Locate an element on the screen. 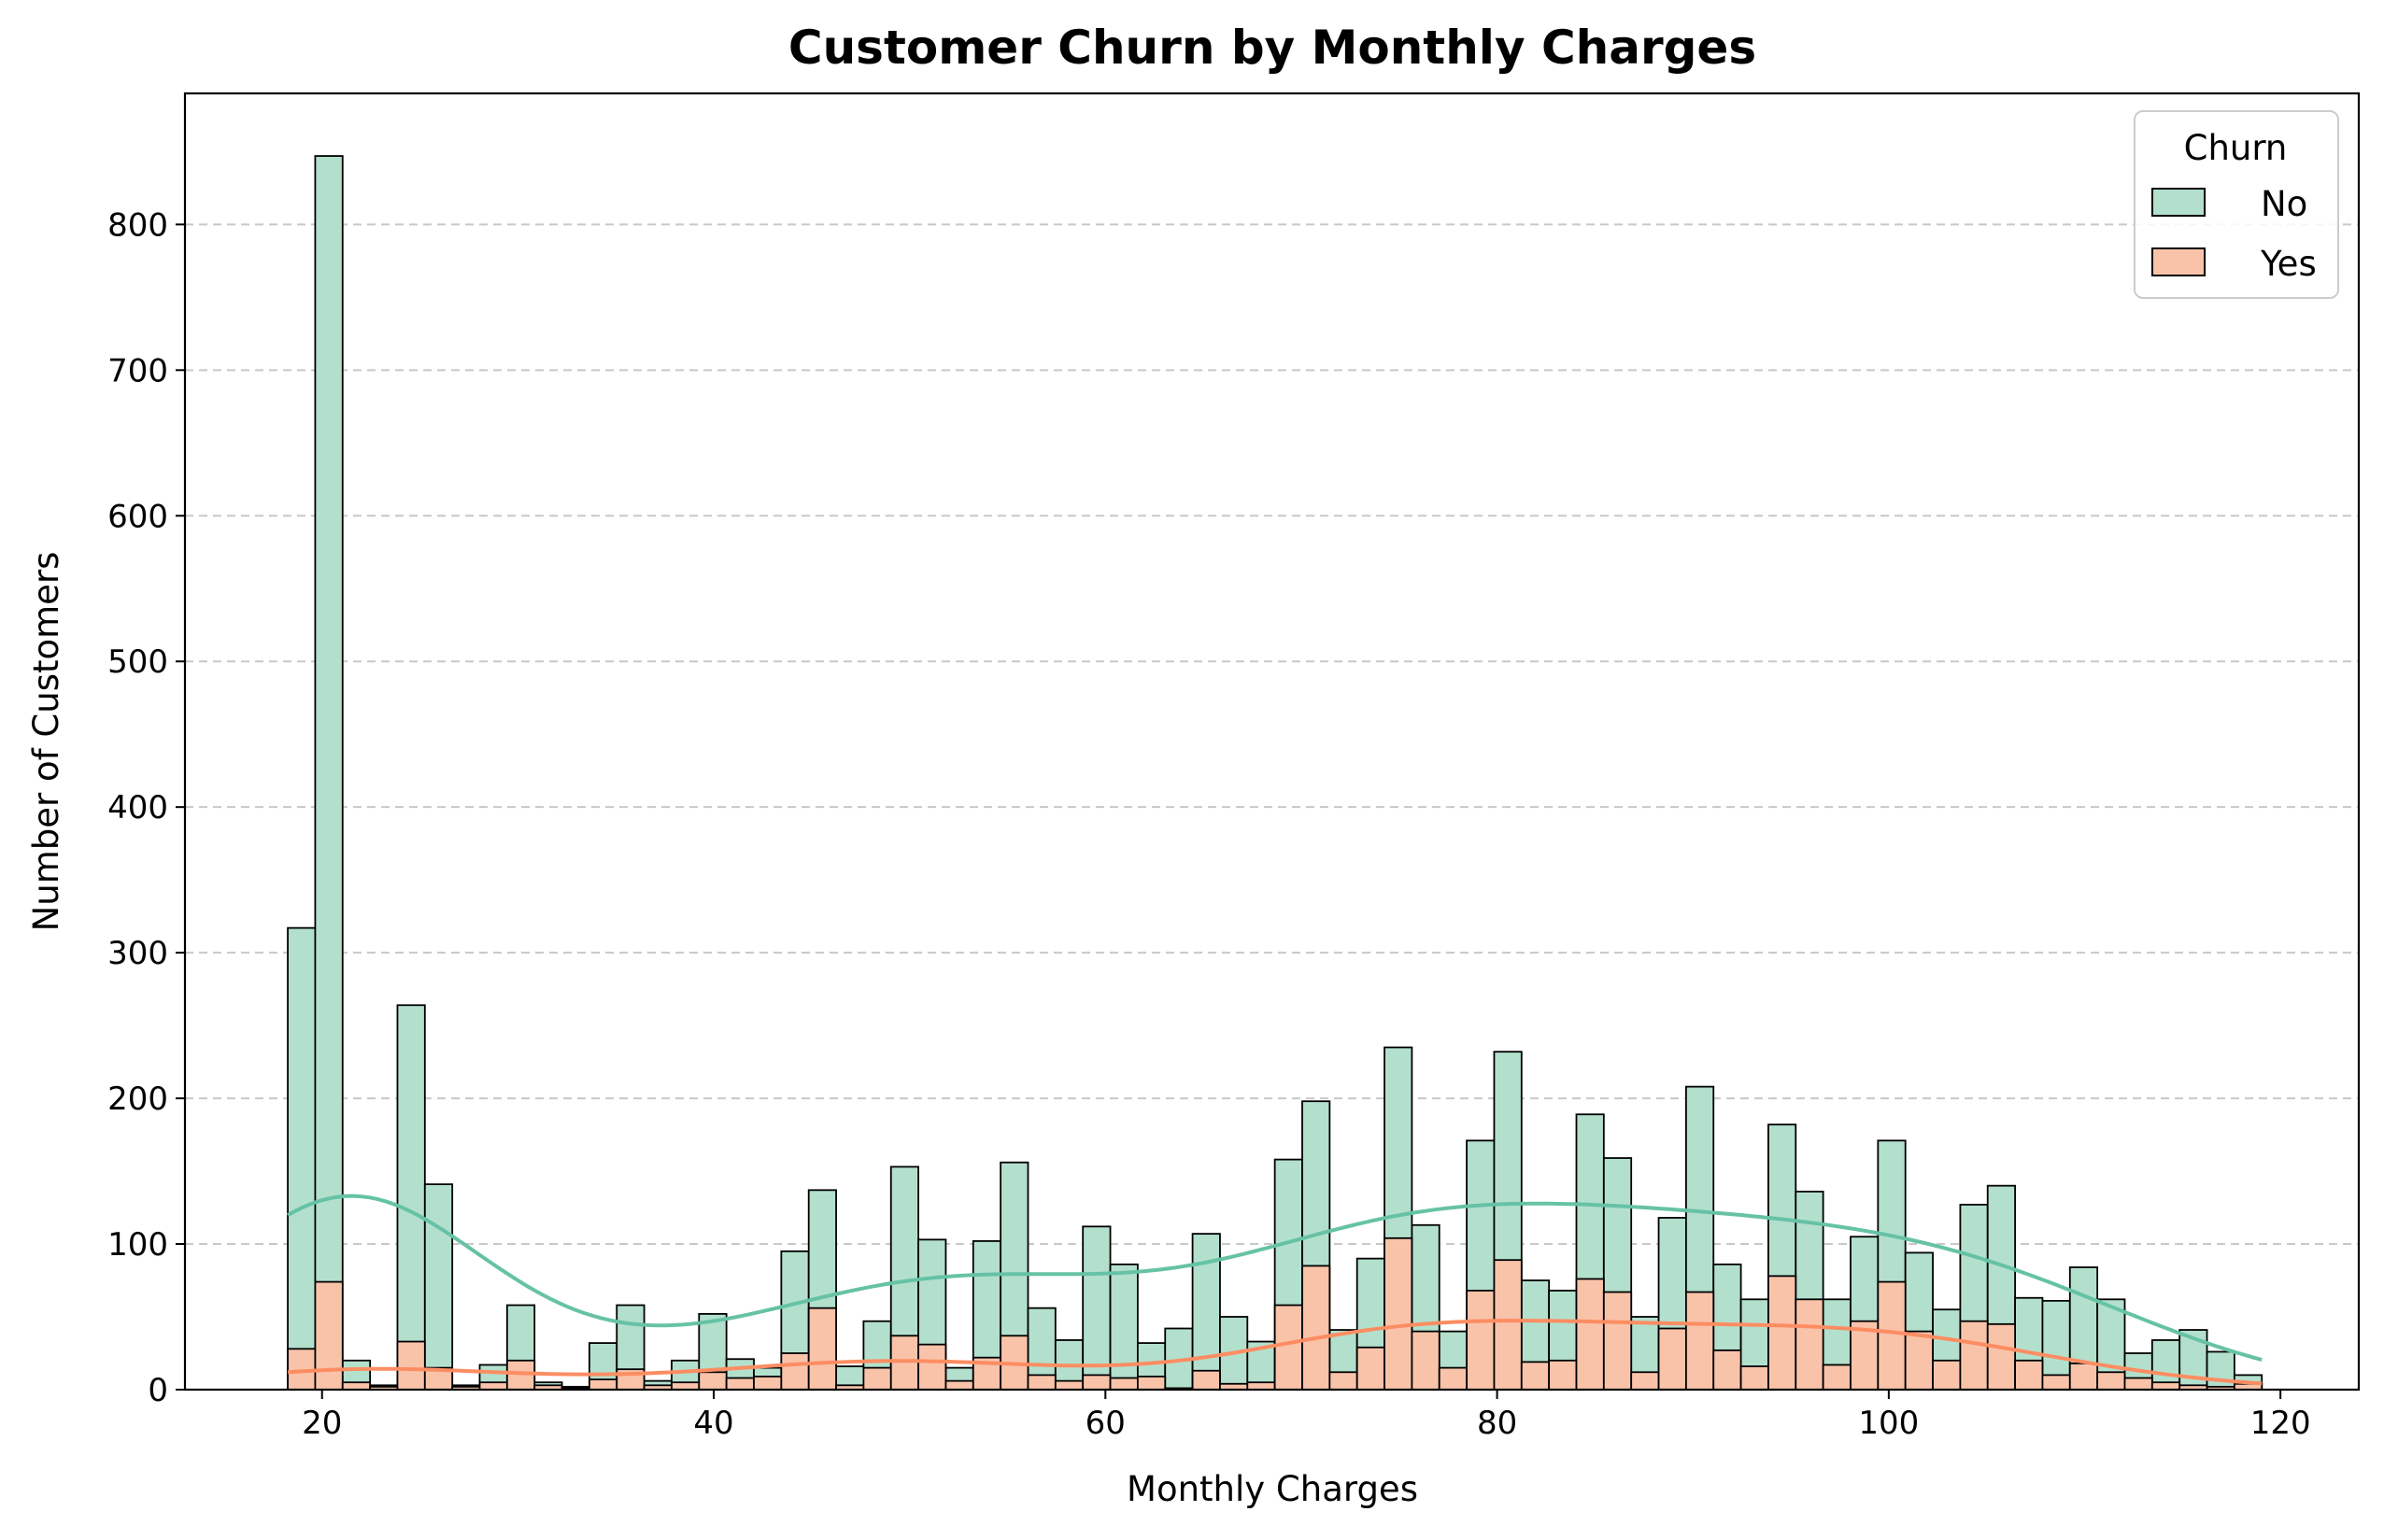  y-axis-label: Number of Customers is located at coordinates (46, 742).